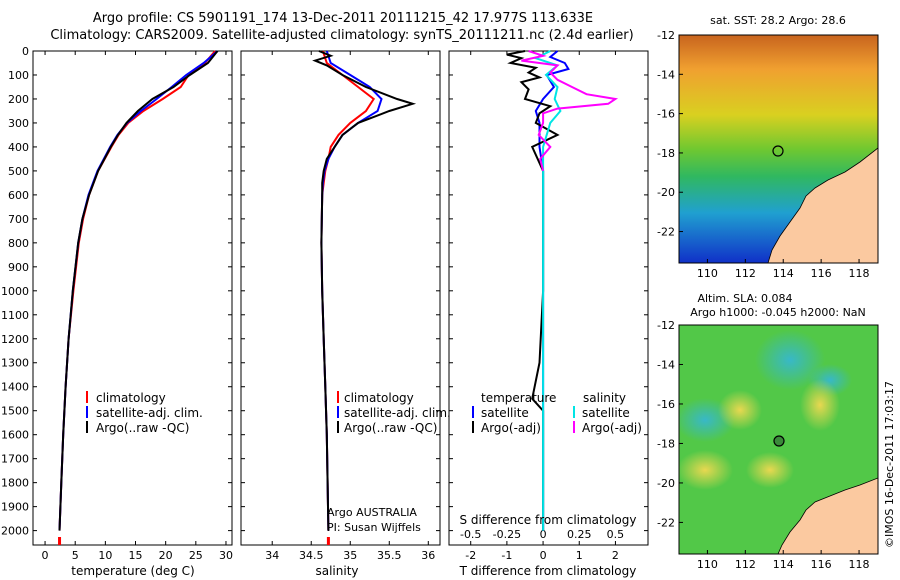 Image resolution: width=900 pixels, height=580 pixels. I want to click on depth-tick-label: 1100, so click(15, 315).